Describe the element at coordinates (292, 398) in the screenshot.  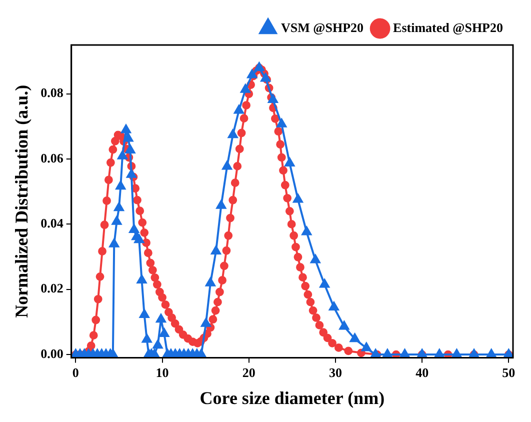
I see `x-axis-title: Core size diameter (nm)` at that location.